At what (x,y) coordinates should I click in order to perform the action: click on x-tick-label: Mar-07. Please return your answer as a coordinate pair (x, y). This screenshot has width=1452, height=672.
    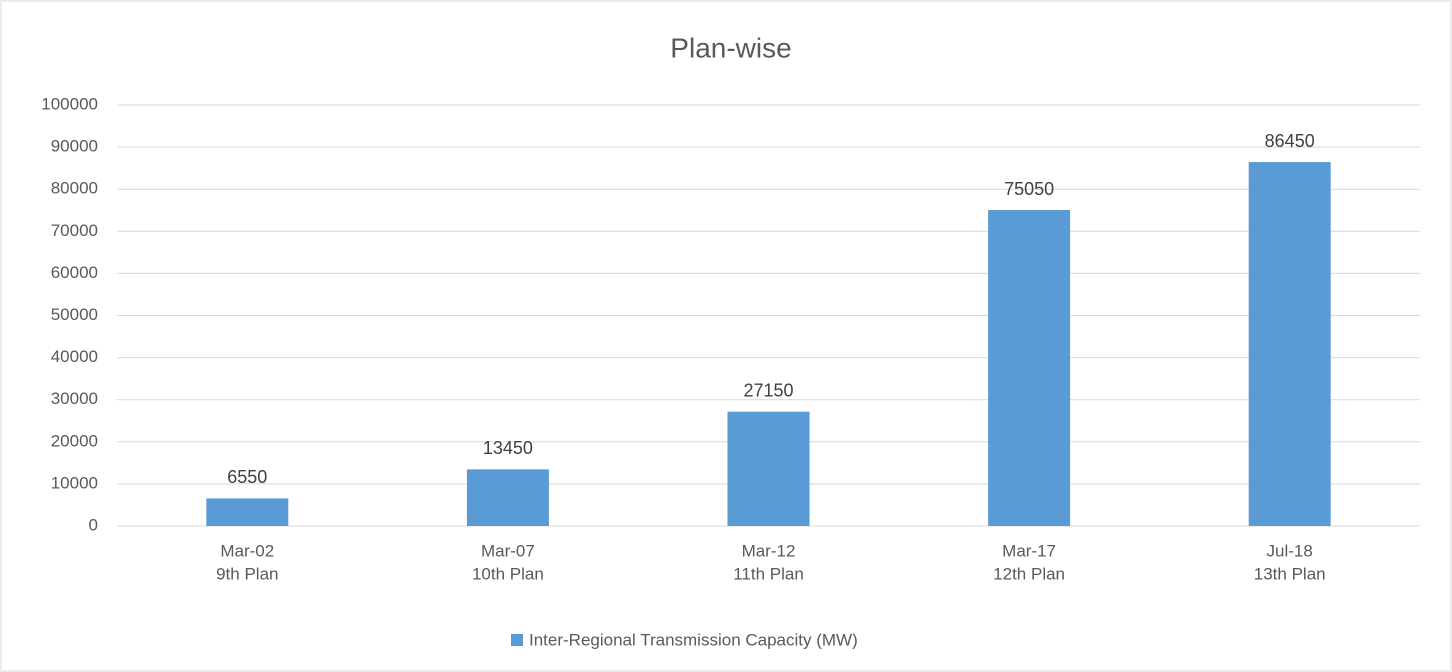
    Looking at the image, I should click on (508, 550).